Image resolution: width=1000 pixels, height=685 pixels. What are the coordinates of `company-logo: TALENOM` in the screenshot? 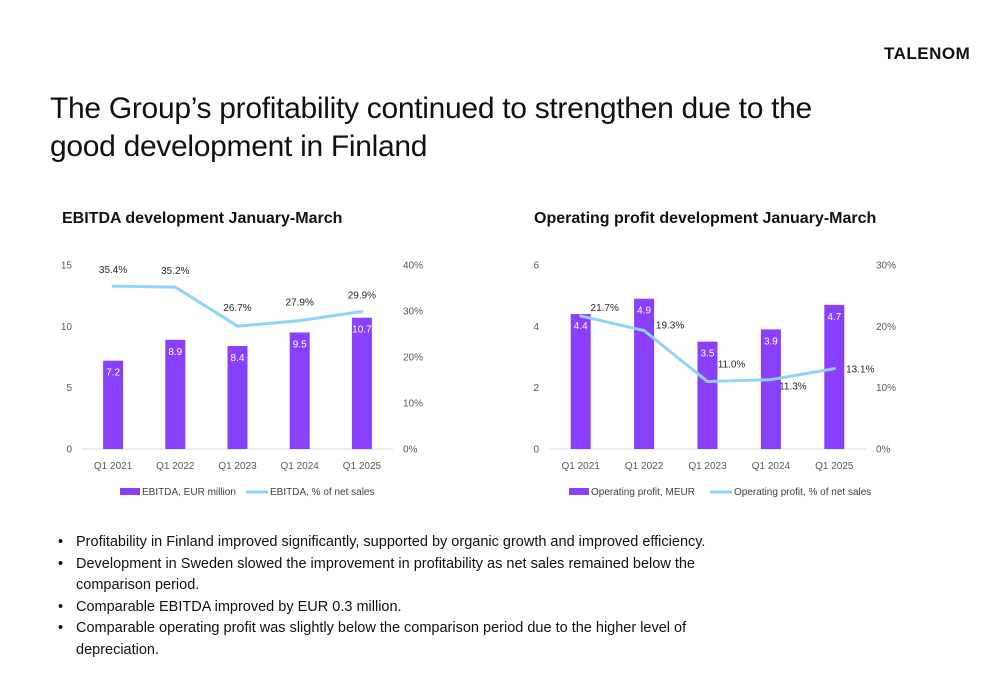 It's located at (927, 53).